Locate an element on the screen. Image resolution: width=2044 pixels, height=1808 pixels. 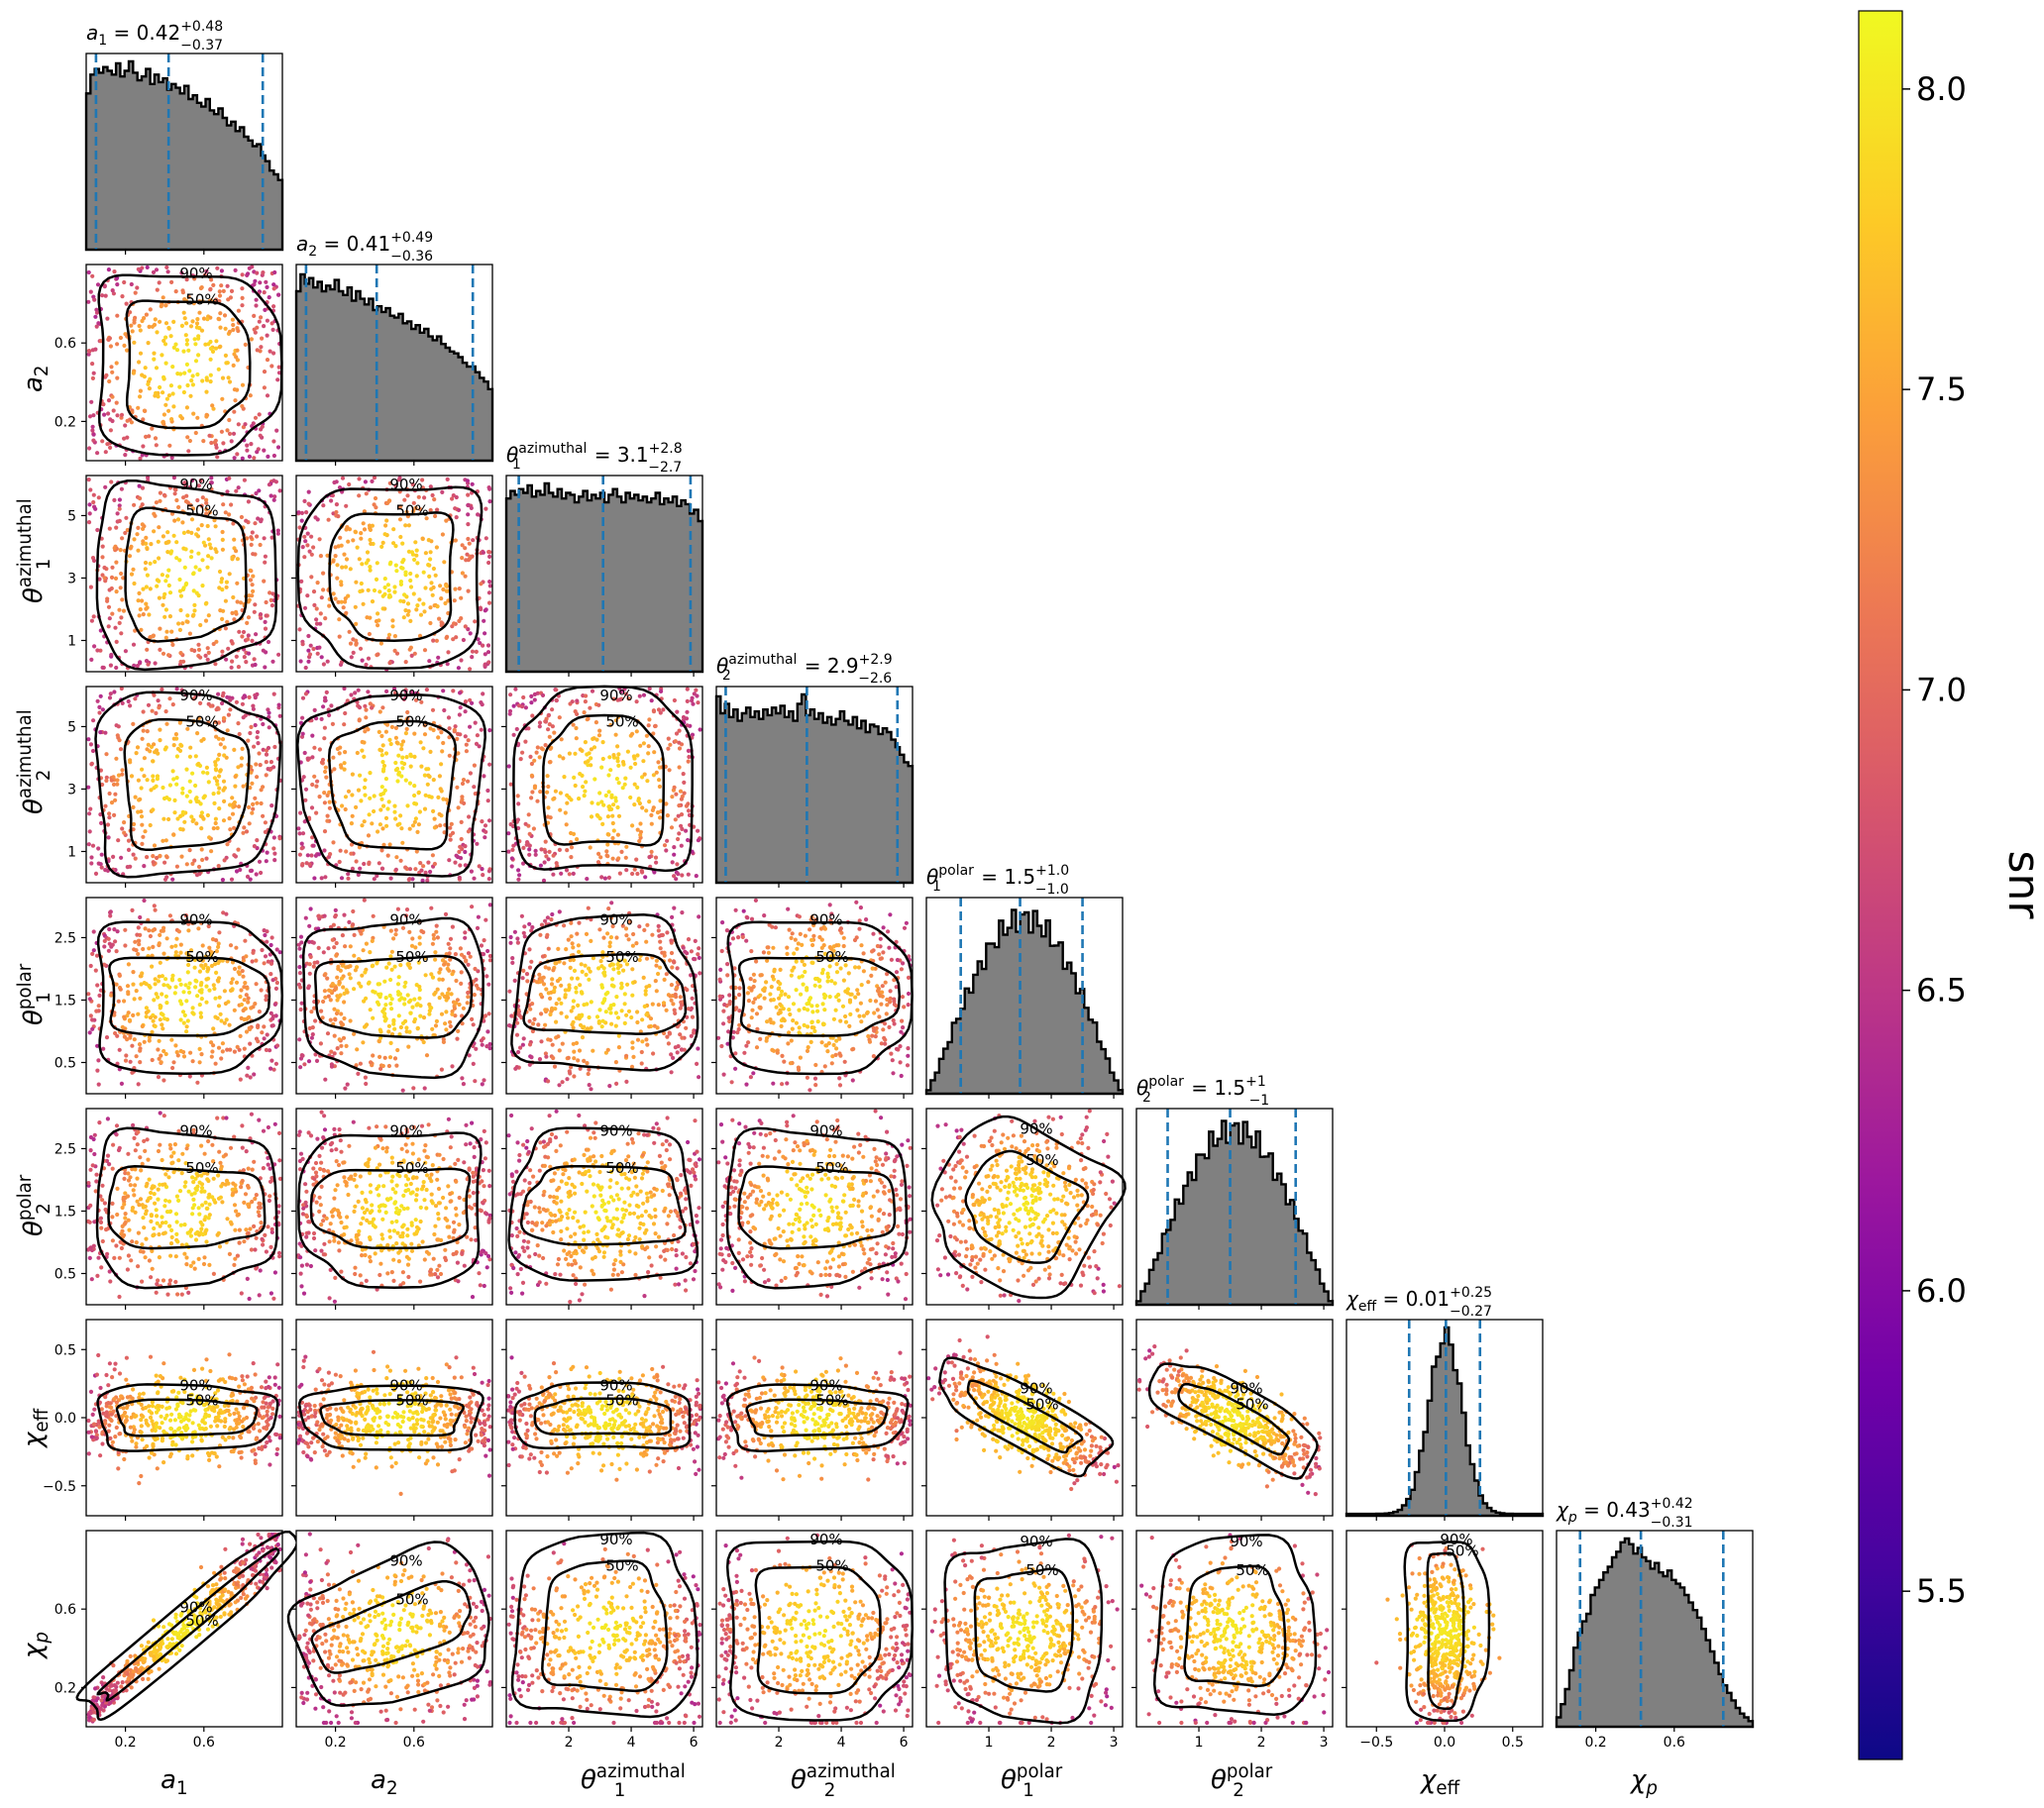
panel-theta1_pol-theta1_pol: θpolar 1 = 1.5+1.0 −1.0 is located at coordinates (1024, 981).